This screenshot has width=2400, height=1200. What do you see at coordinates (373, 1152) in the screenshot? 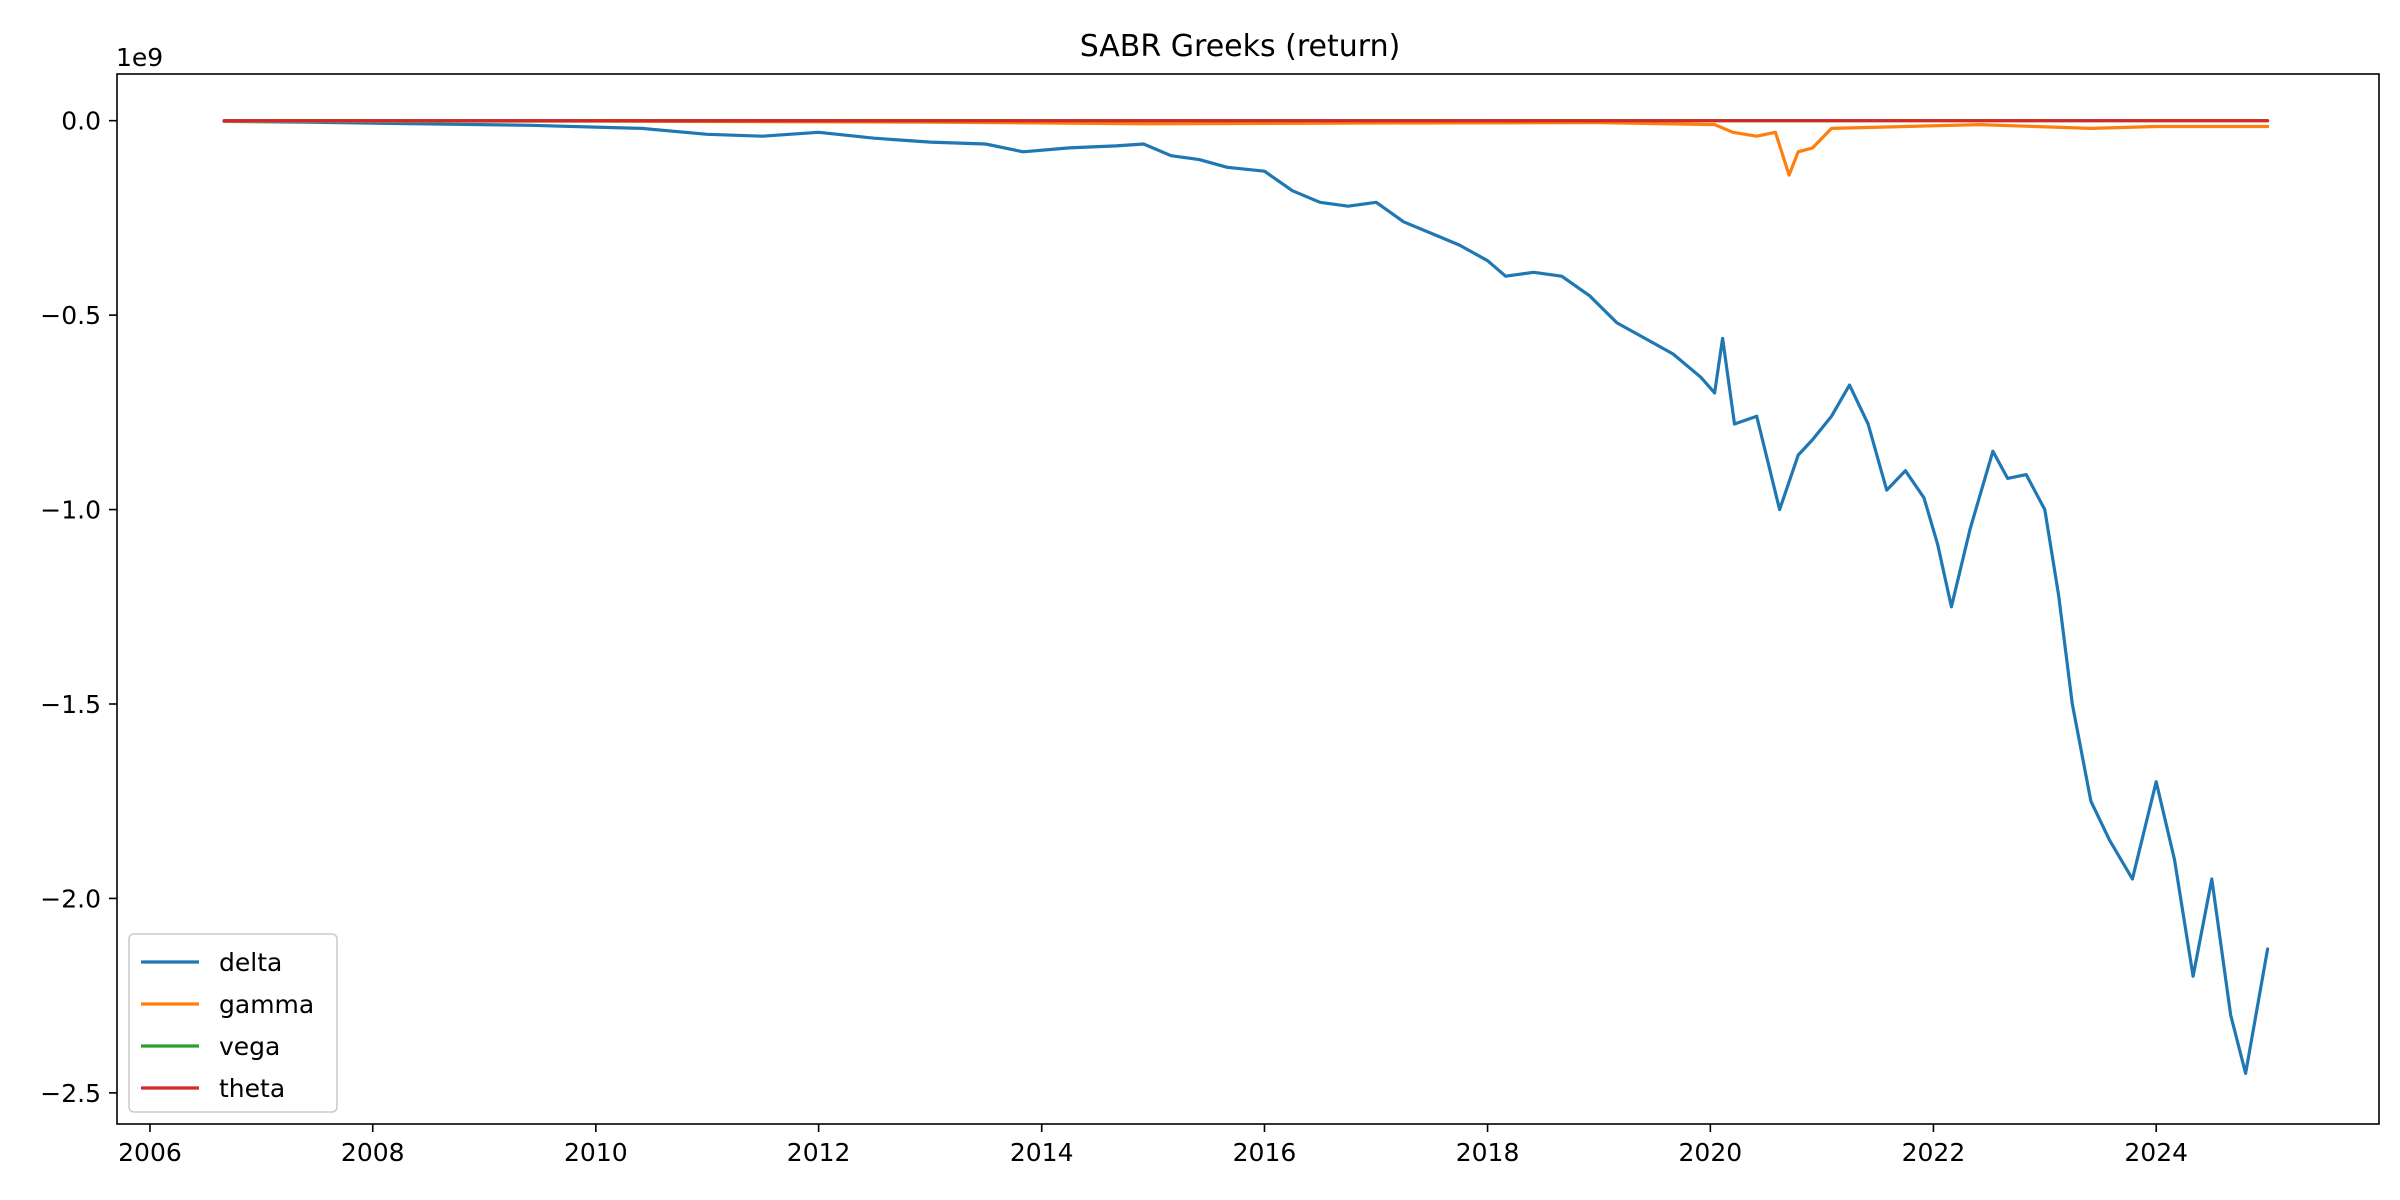
I see `x-tick-label: 2008` at bounding box center [373, 1152].